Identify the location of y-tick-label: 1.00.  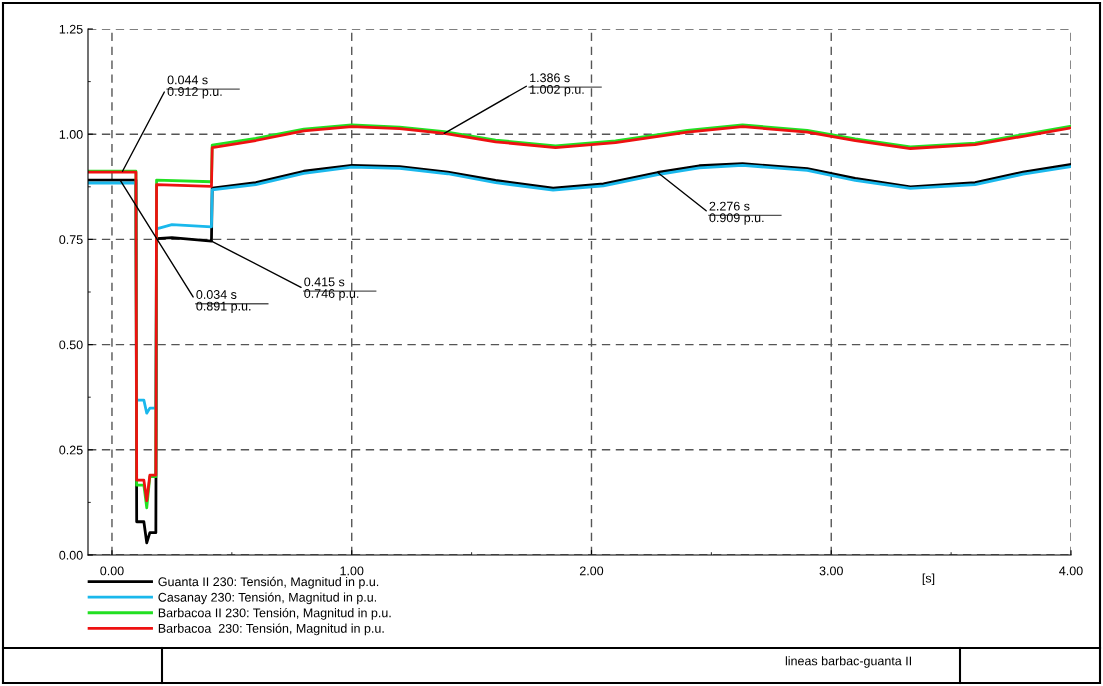
(71, 134).